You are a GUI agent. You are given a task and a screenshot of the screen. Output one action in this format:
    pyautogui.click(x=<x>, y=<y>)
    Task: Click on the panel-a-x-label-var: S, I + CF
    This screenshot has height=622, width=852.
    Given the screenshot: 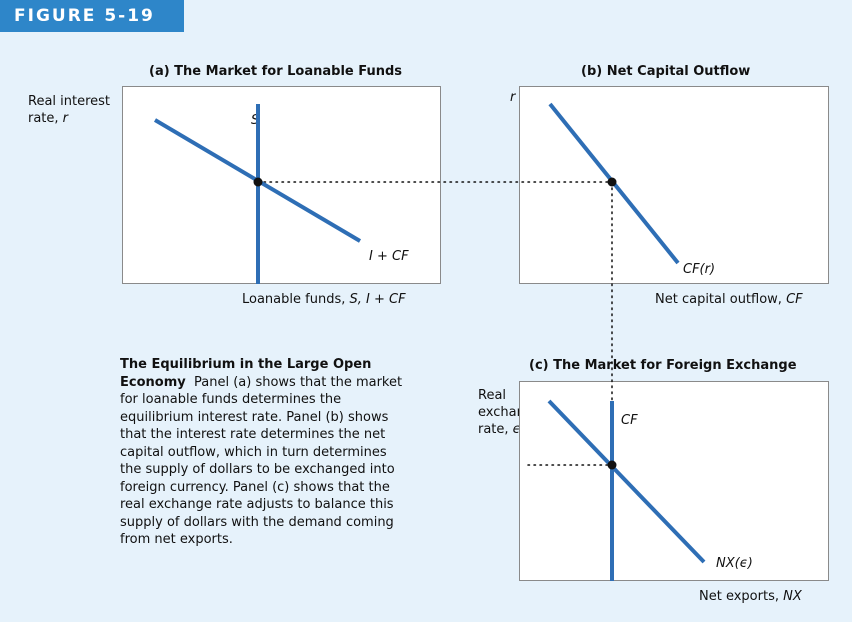 What is the action you would take?
    pyautogui.click(x=377, y=299)
    